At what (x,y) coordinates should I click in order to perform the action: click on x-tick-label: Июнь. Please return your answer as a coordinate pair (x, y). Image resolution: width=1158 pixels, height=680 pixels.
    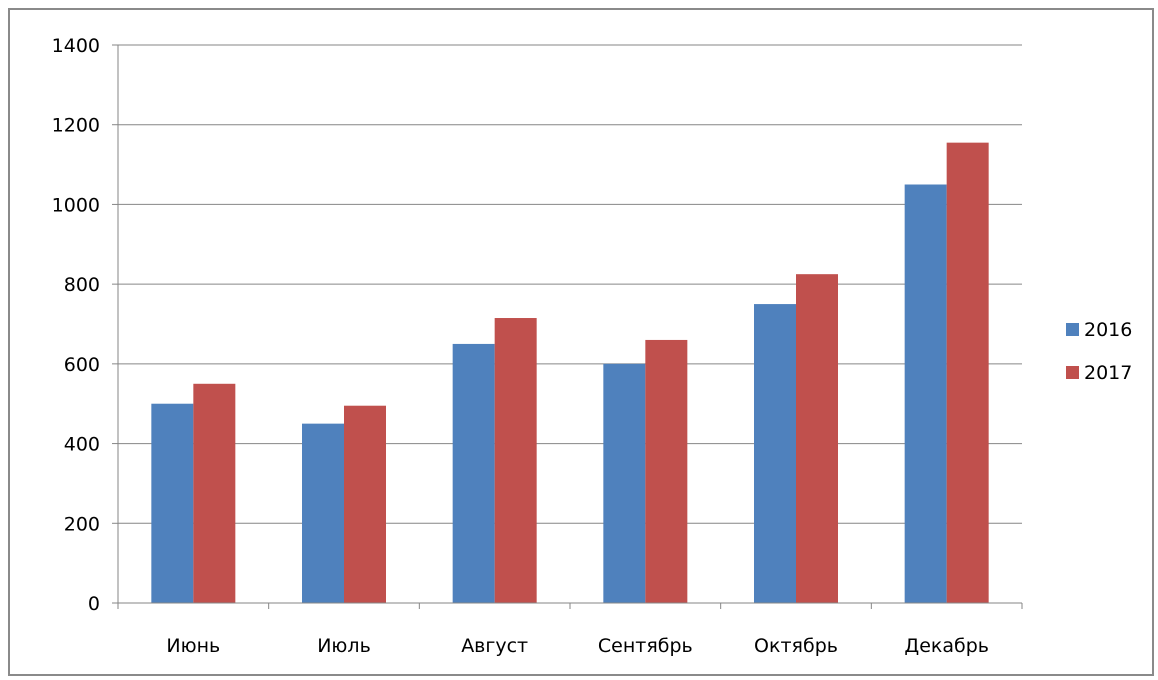
    Looking at the image, I should click on (193, 646).